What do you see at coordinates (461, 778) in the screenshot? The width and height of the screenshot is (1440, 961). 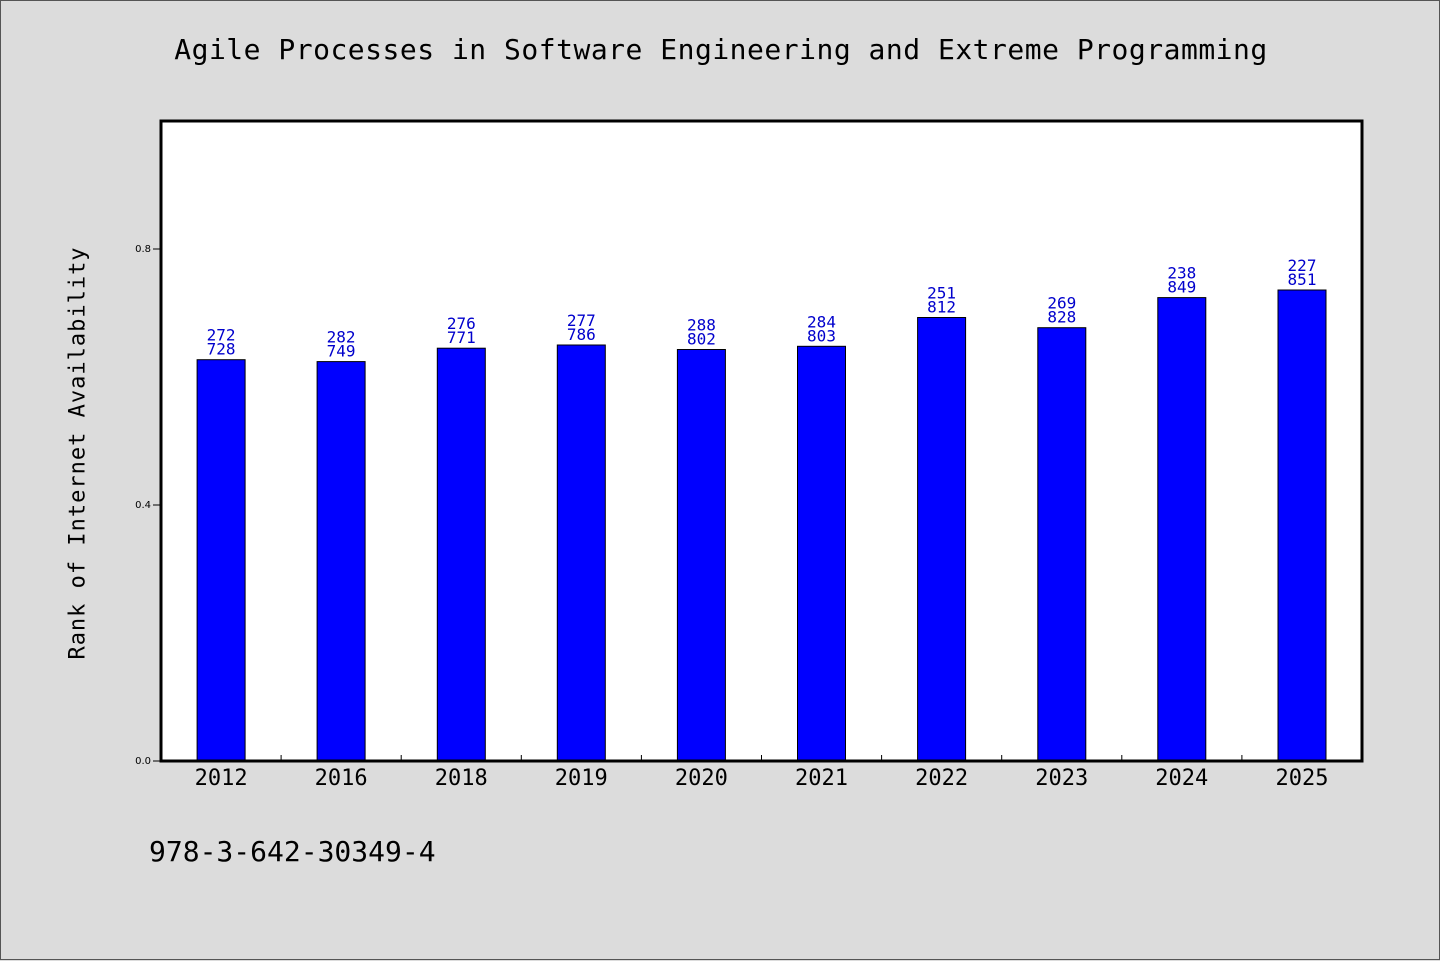 I see `x-tick-label-2018: 2018` at bounding box center [461, 778].